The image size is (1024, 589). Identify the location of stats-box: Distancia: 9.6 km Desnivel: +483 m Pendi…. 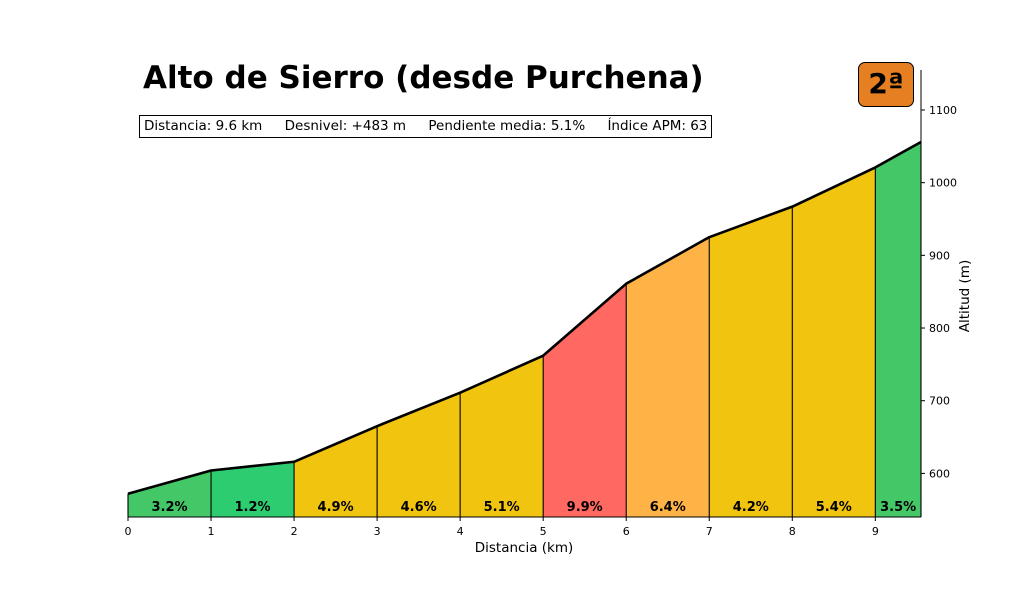
(426, 126).